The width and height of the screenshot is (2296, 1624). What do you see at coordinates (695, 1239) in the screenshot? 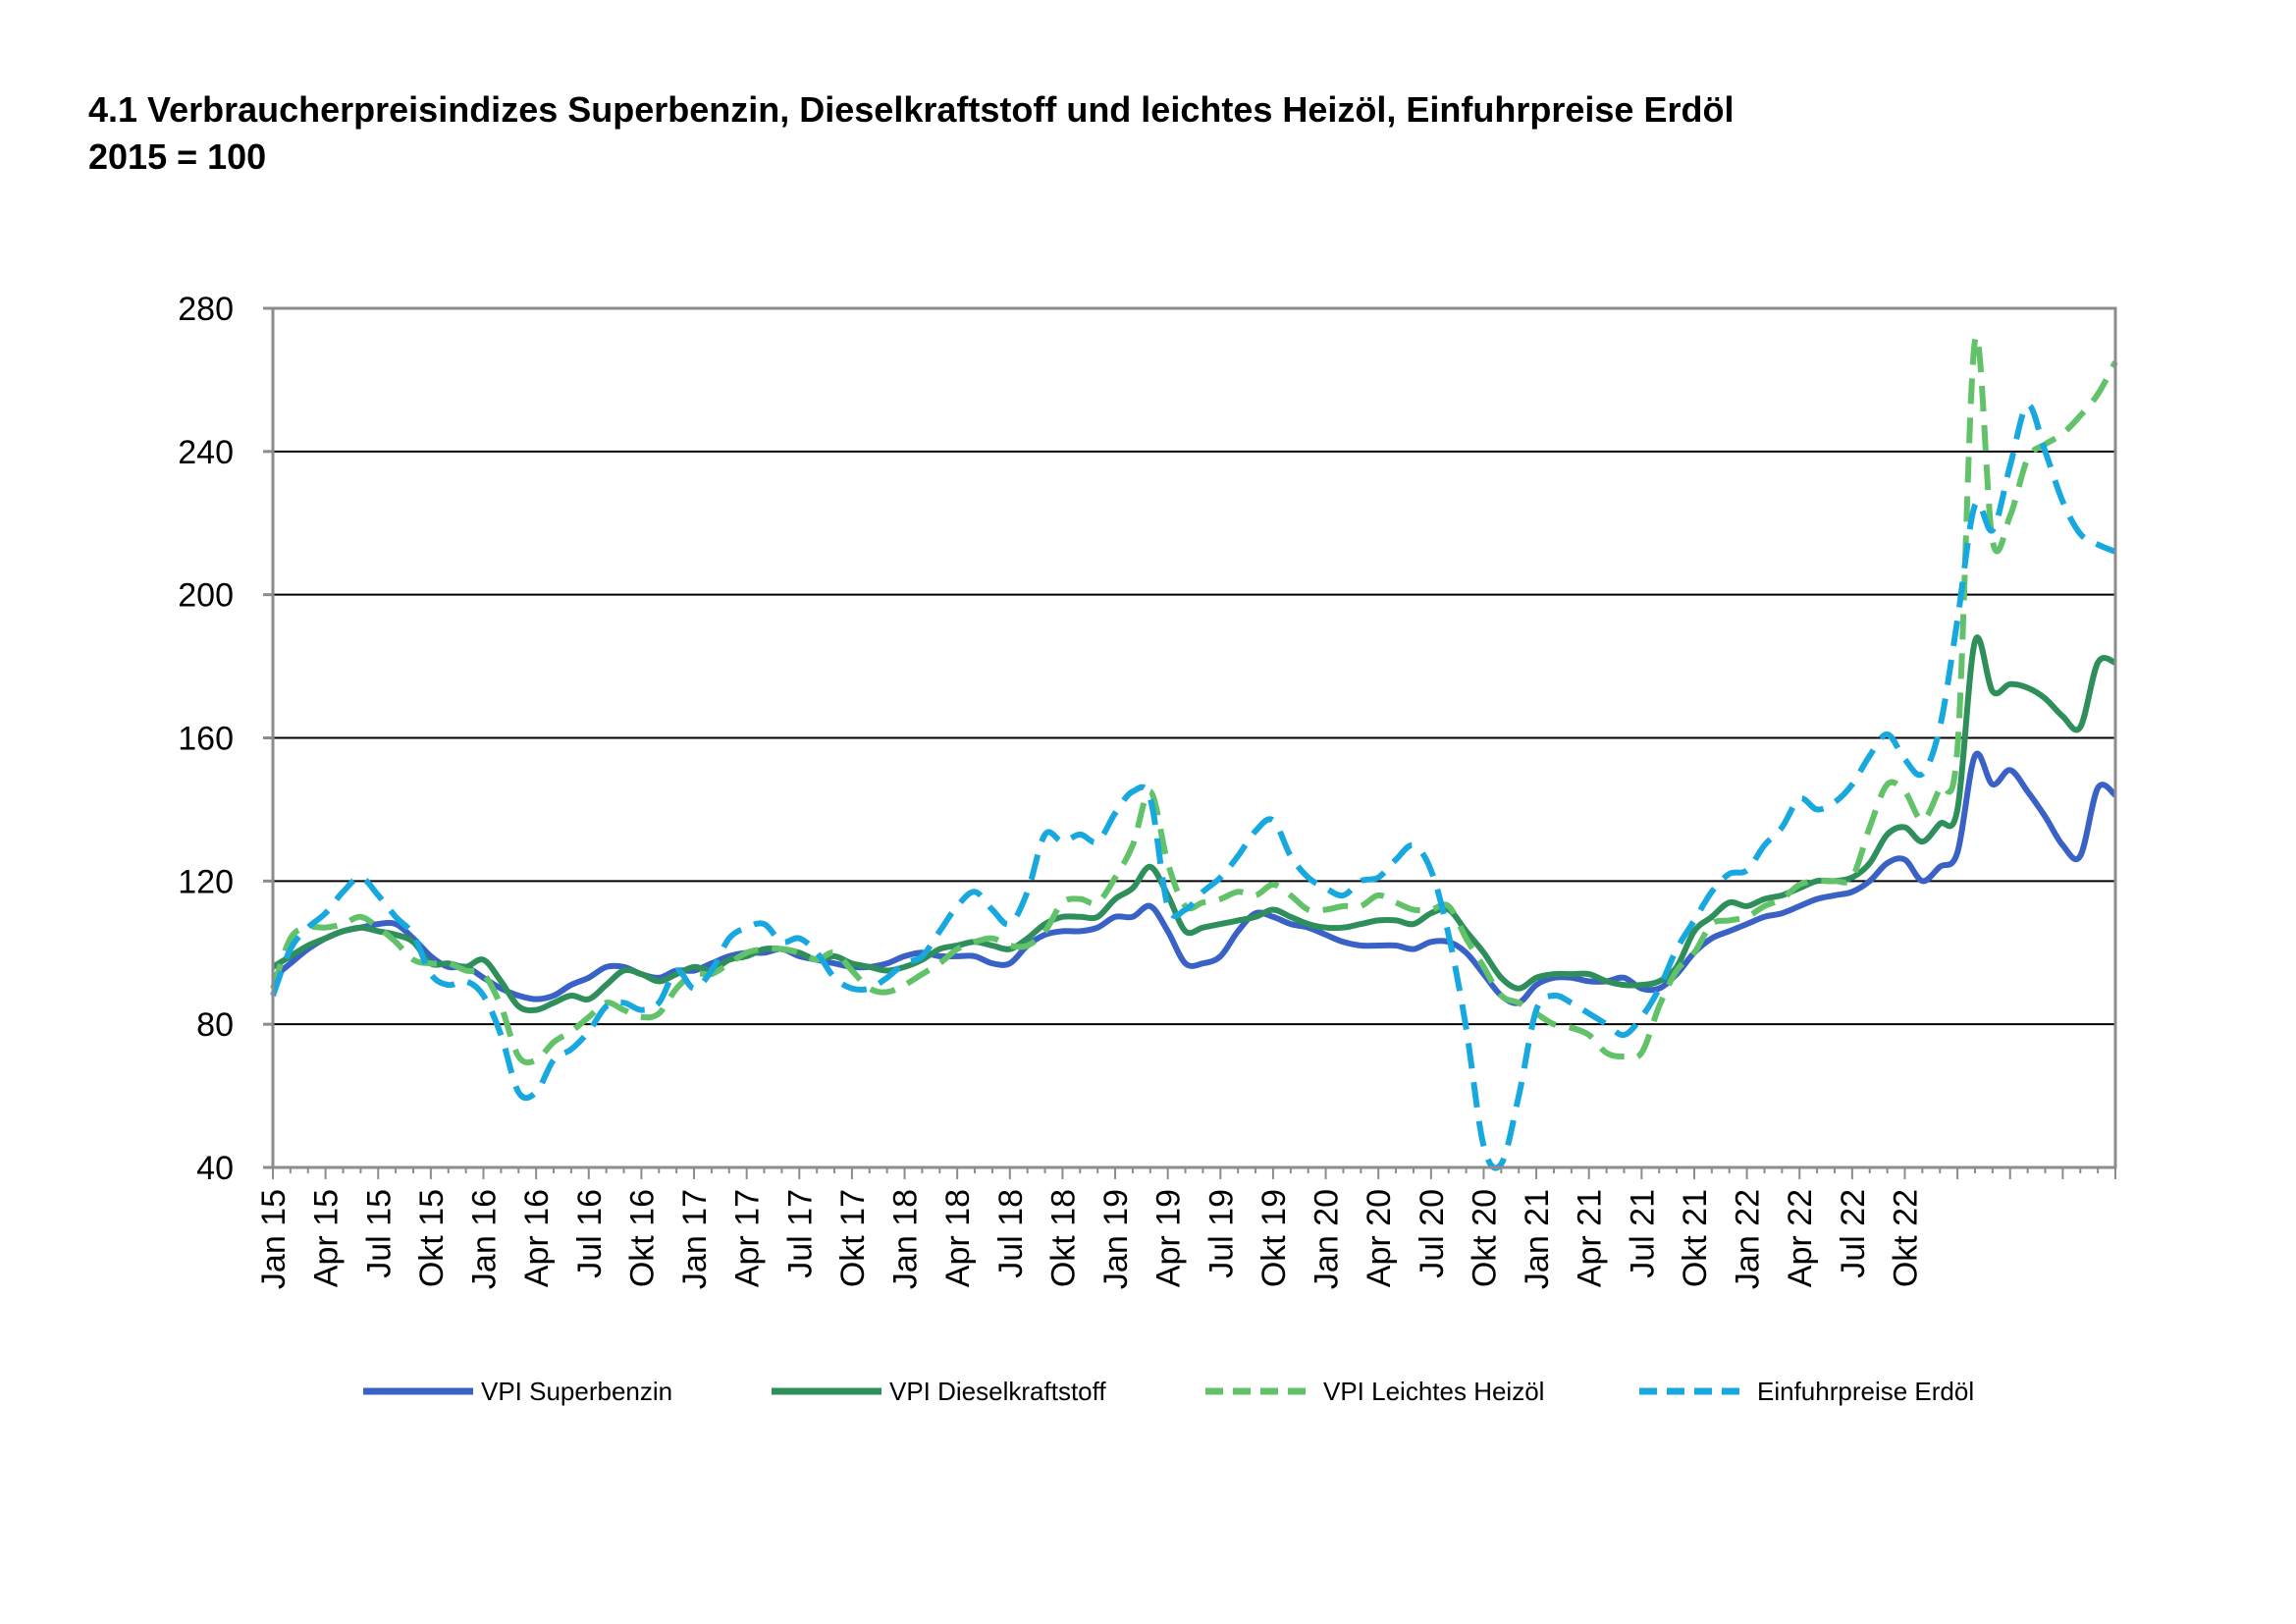
I see `x-tick-label: Jan 17` at bounding box center [695, 1239].